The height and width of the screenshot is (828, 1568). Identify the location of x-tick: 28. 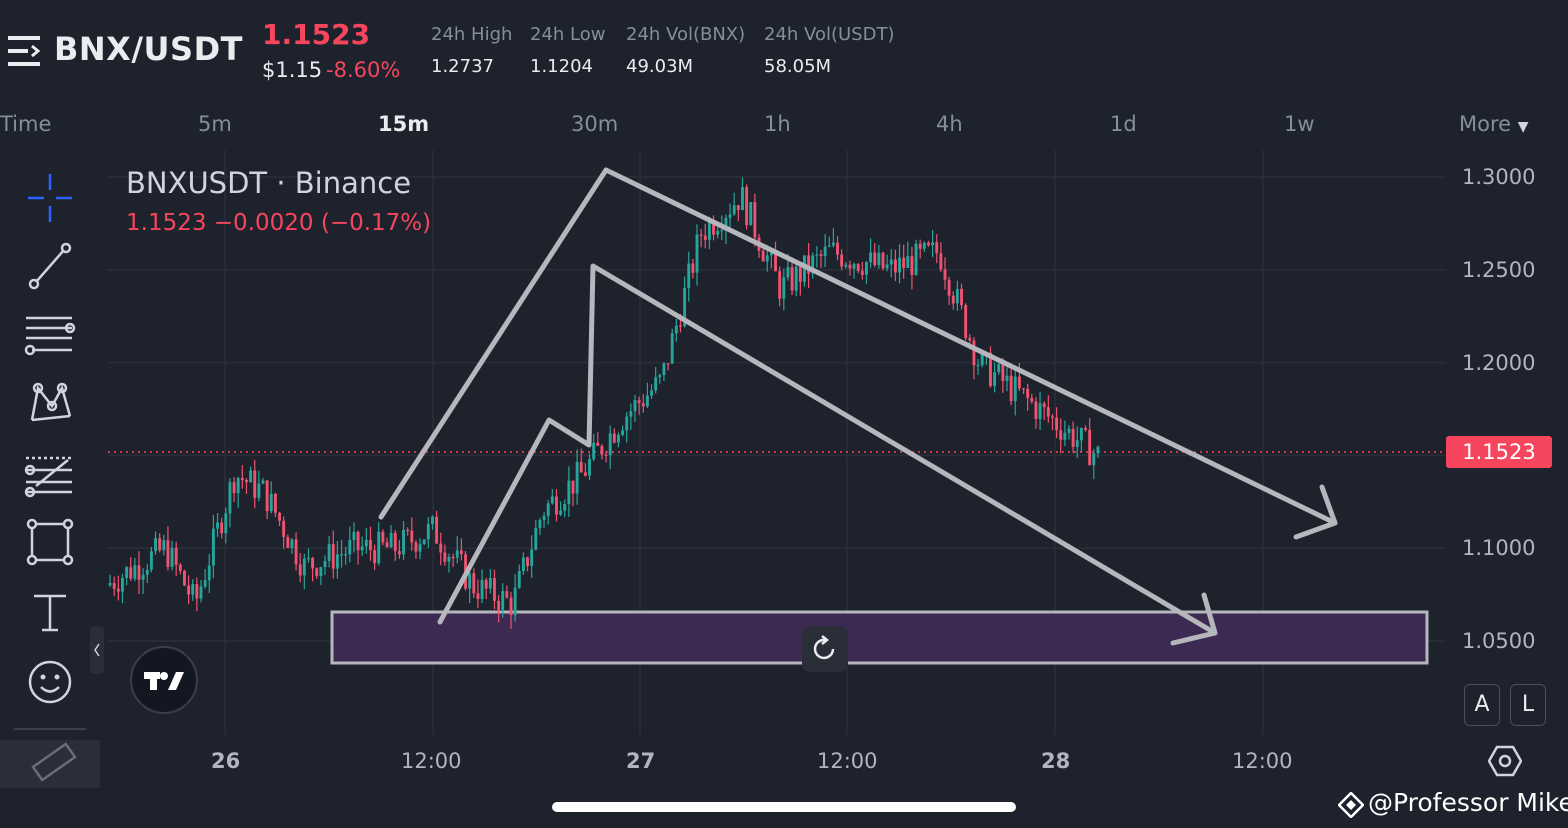
(1056, 761).